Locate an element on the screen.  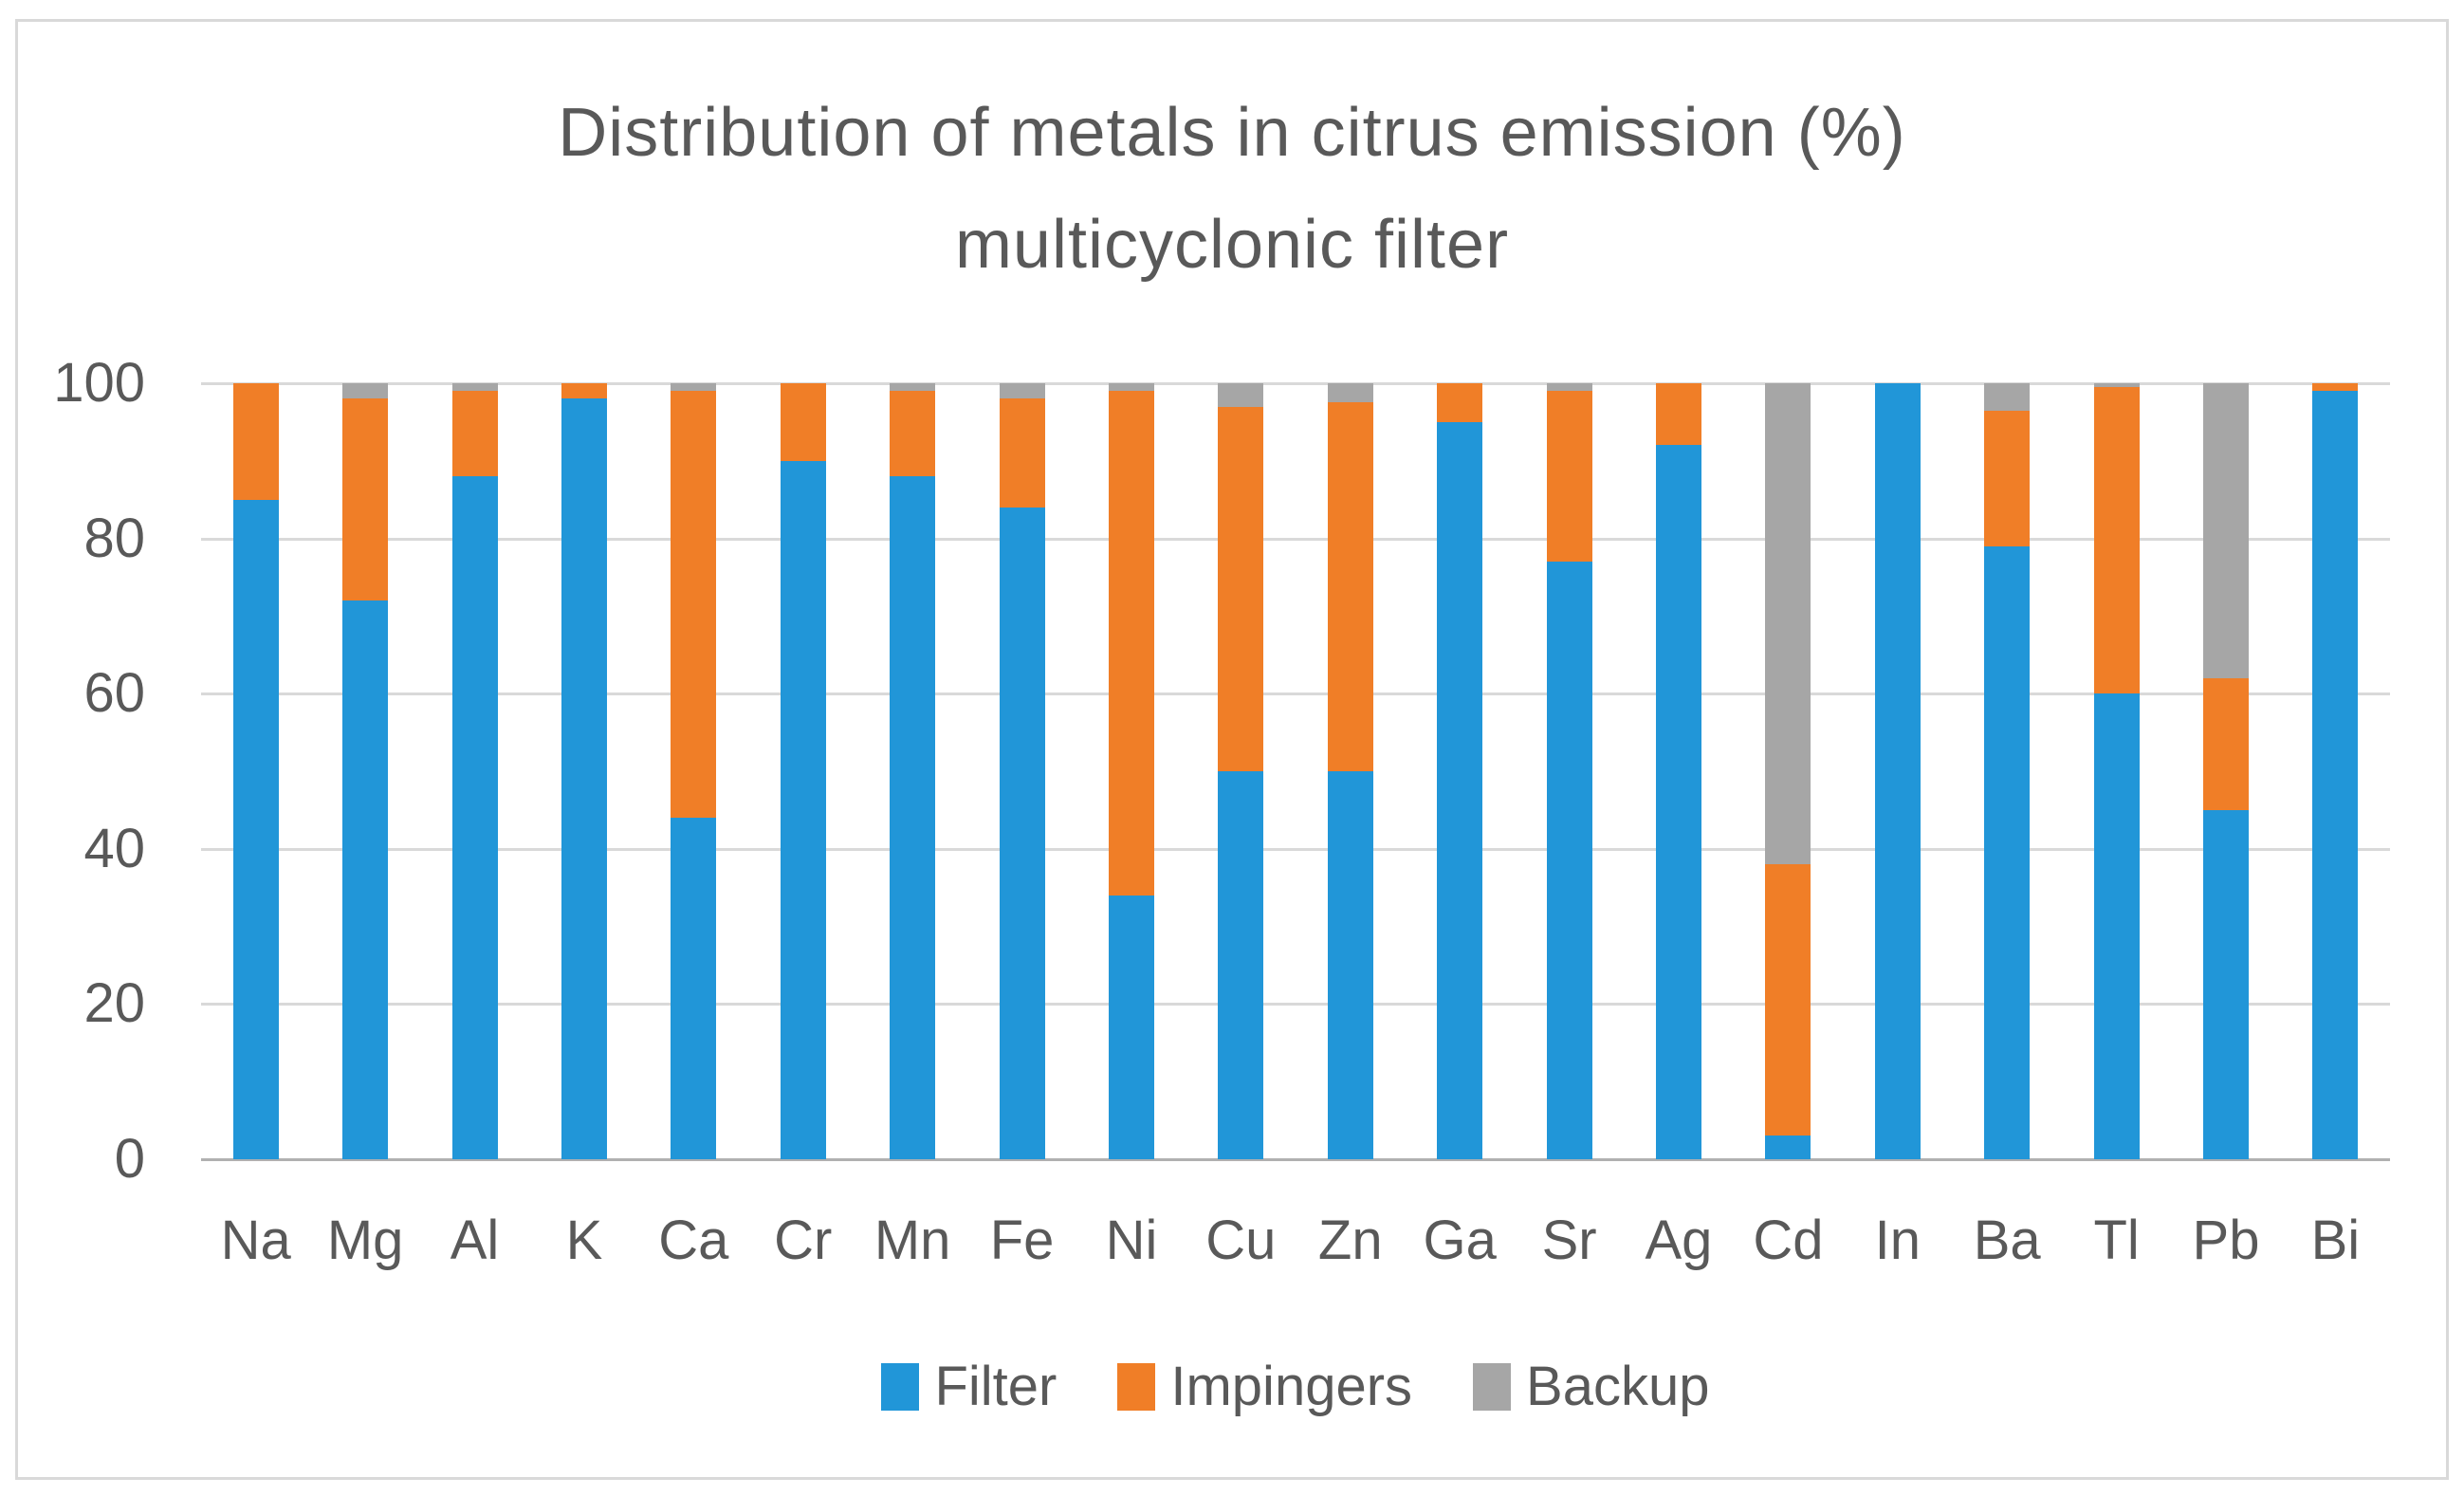
bar-slot-sr is located at coordinates (1569, 771).